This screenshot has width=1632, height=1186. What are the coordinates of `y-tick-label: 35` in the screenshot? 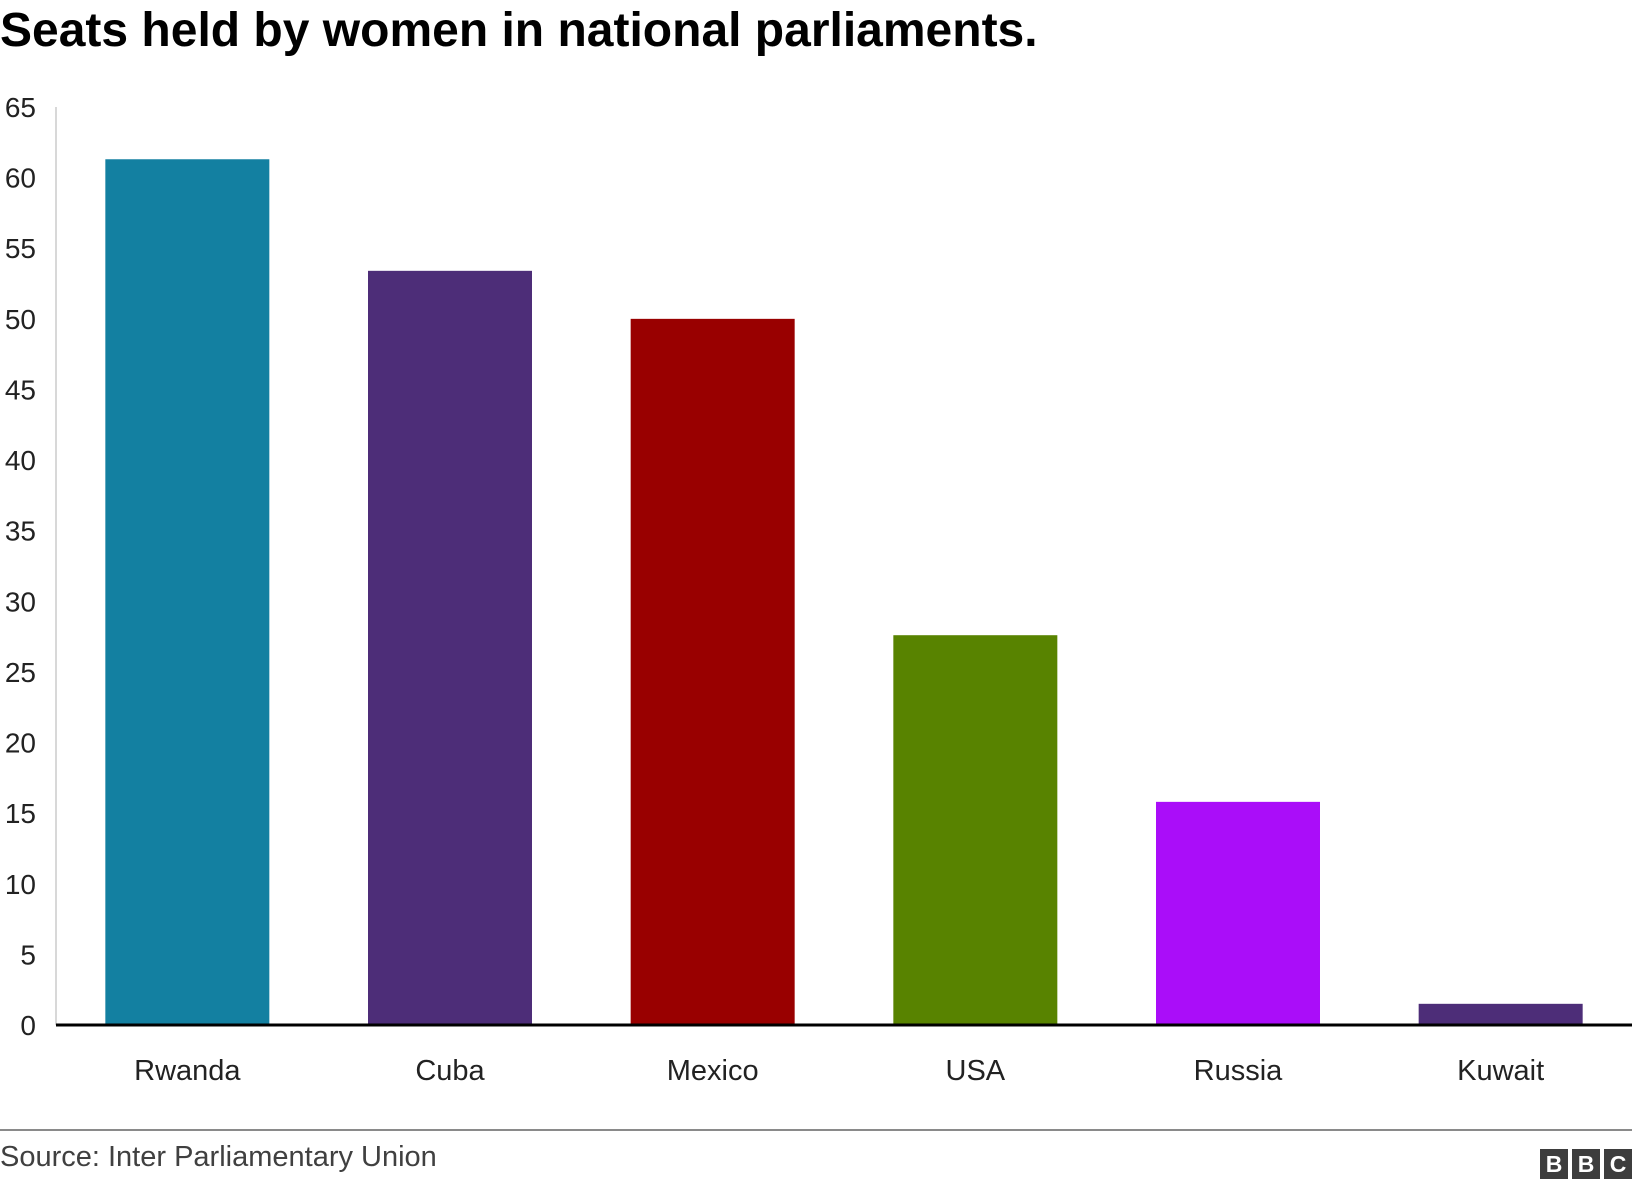 It's located at (20, 531).